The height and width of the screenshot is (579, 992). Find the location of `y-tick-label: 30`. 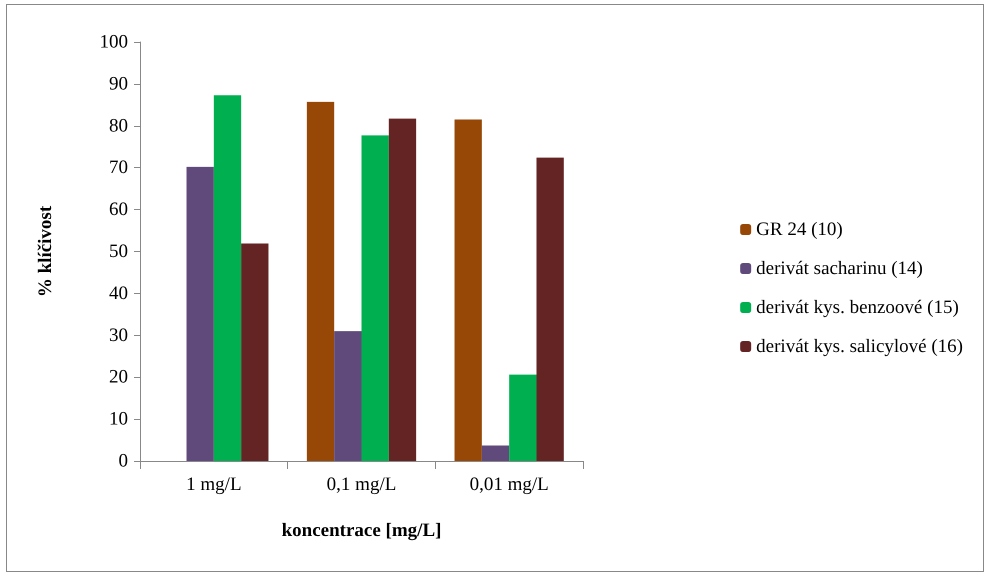

y-tick-label: 30 is located at coordinates (118, 335).